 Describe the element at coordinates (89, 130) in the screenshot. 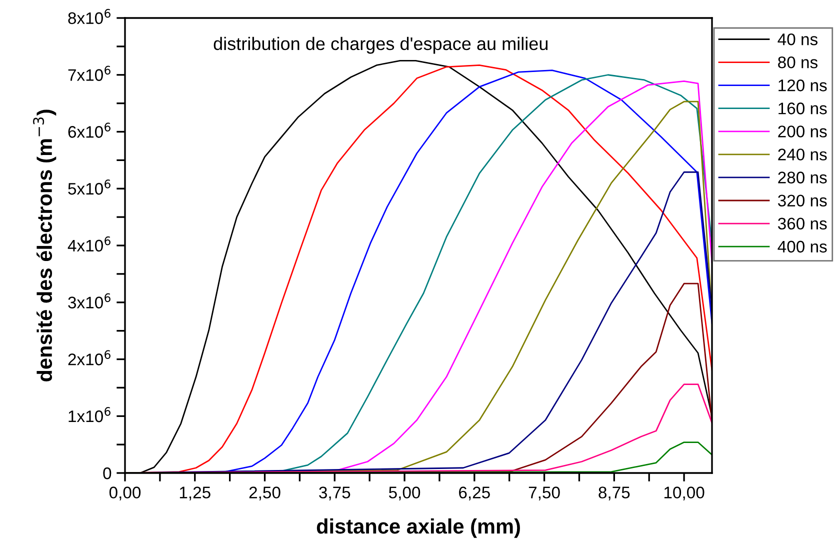

I see `y-tick-label: 6x10$^{6}$` at that location.